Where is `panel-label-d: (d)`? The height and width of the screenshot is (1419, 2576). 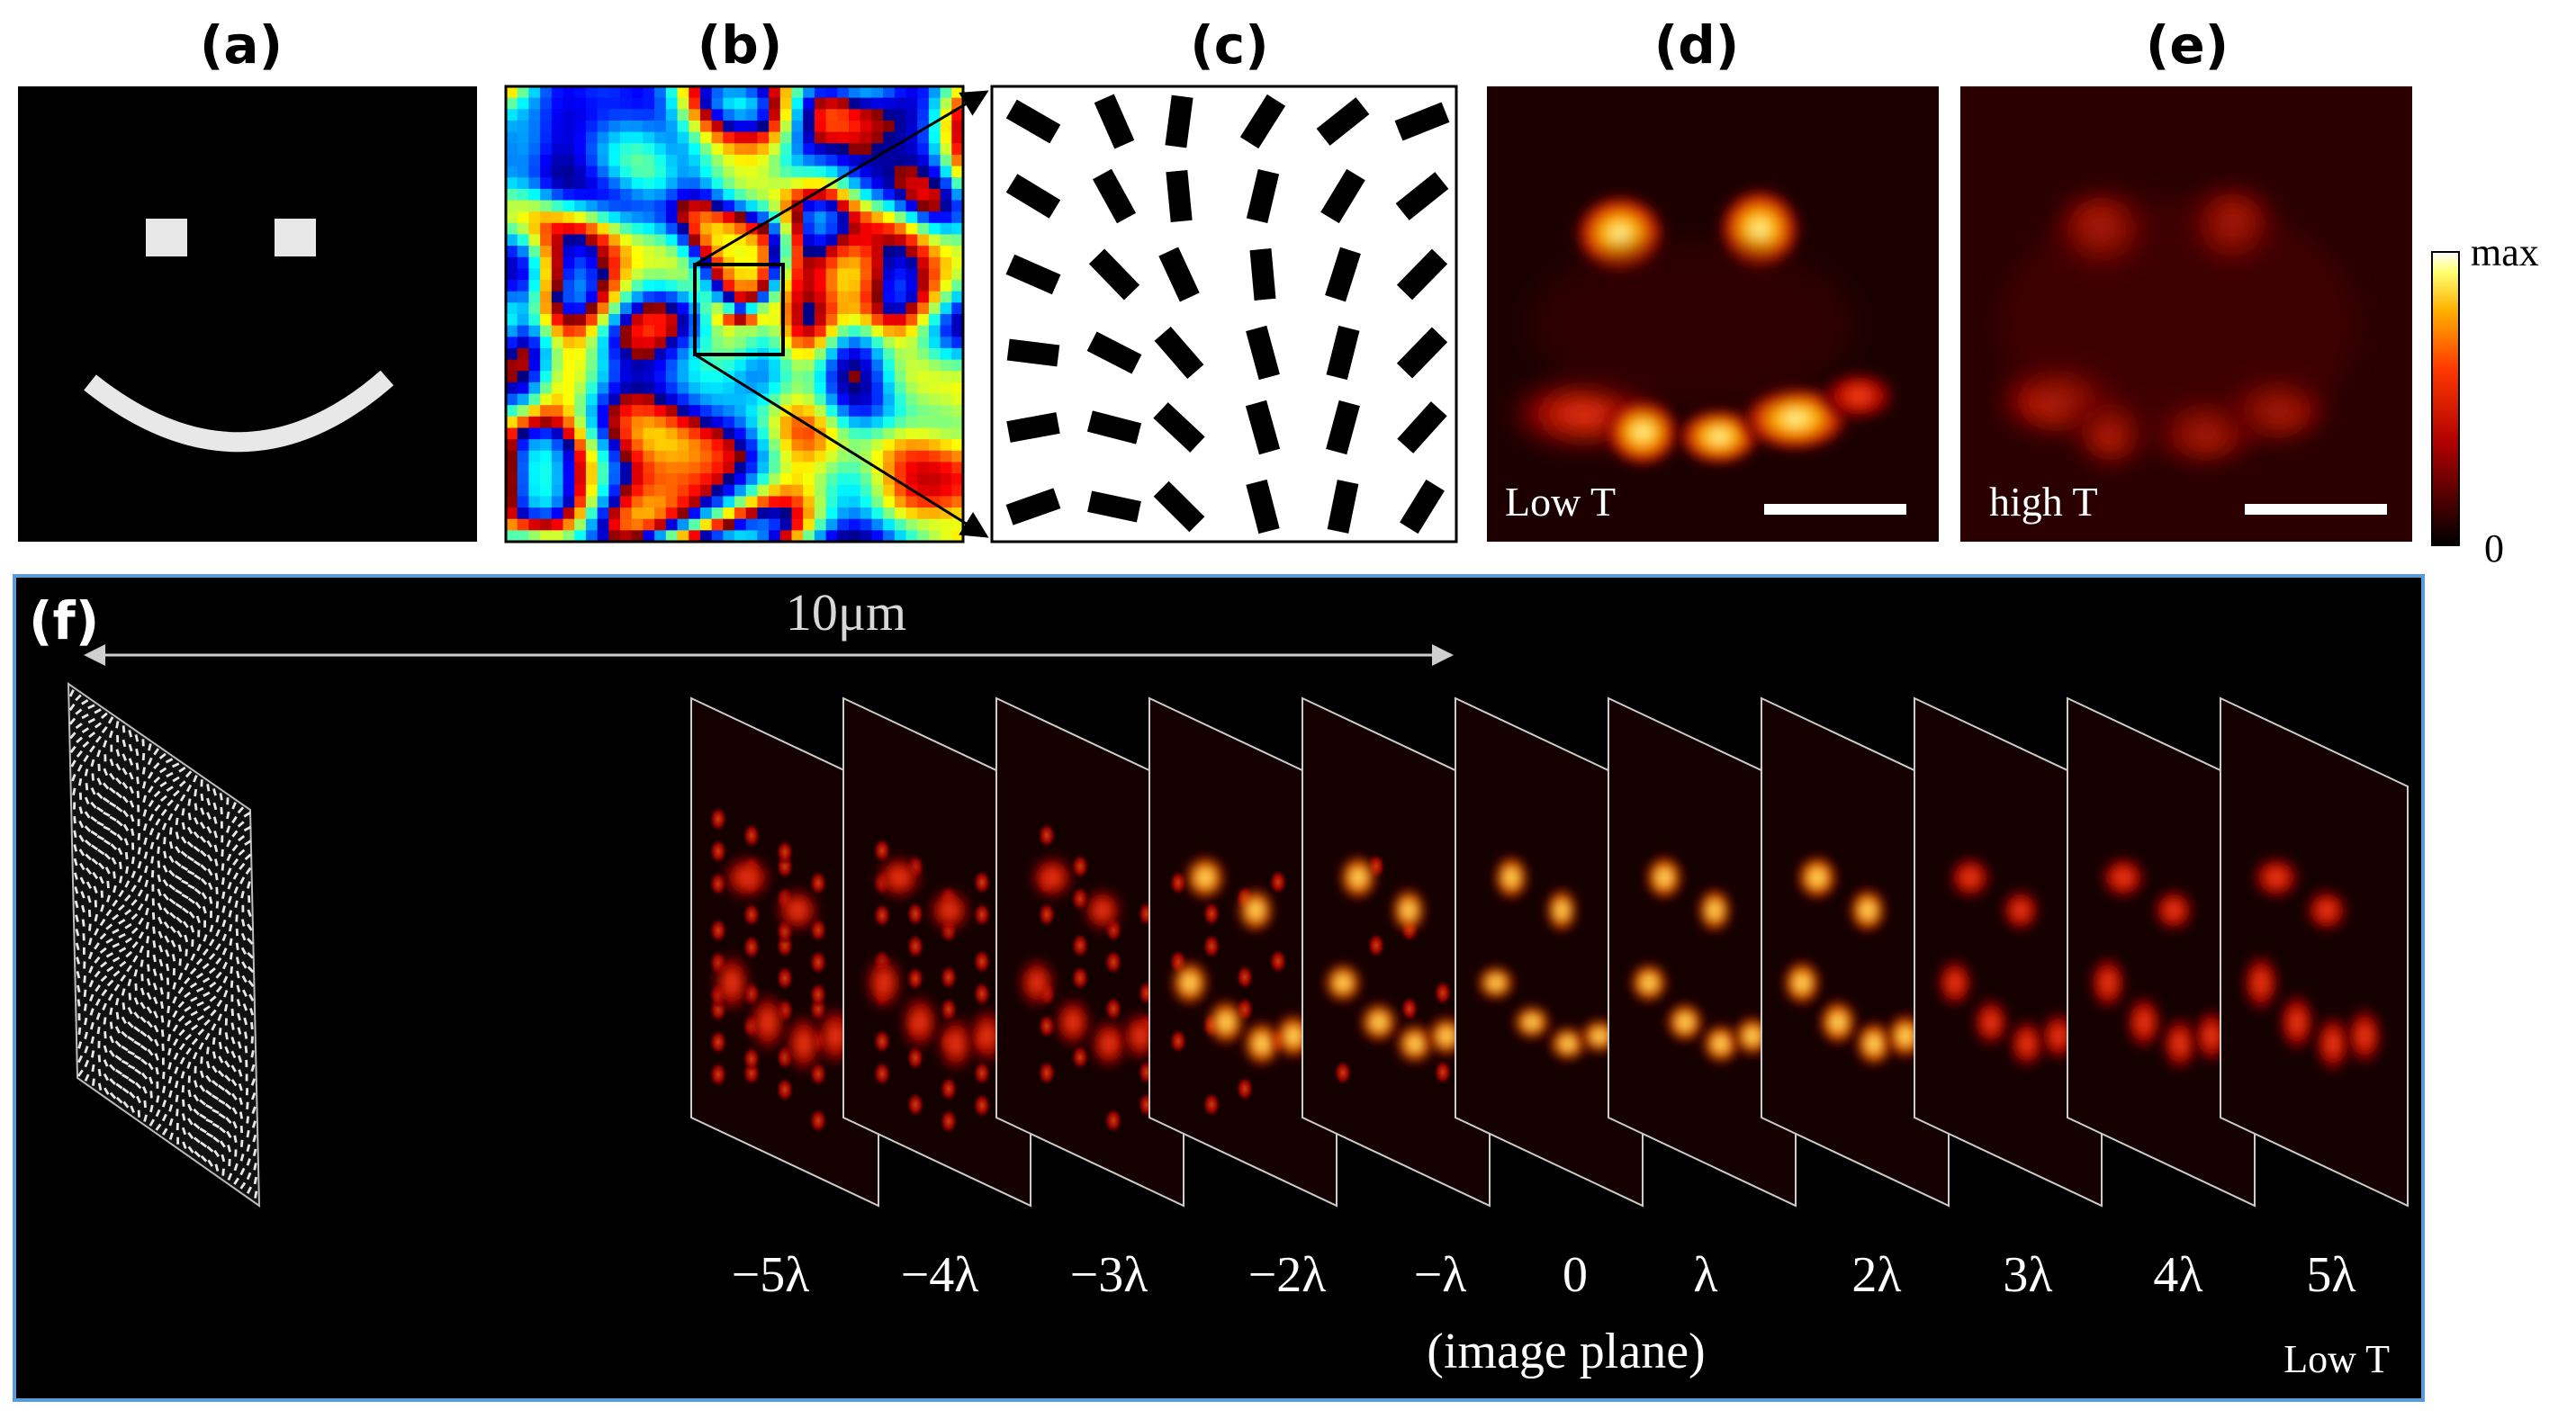 panel-label-d: (d) is located at coordinates (1697, 45).